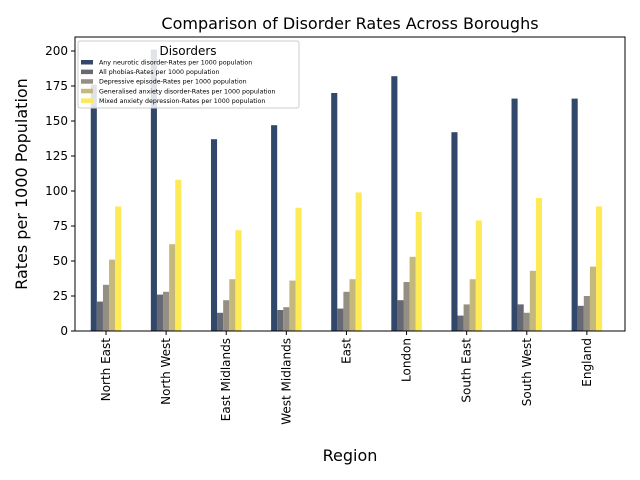 Image resolution: width=640 pixels, height=480 pixels. Describe the element at coordinates (56, 86) in the screenshot. I see `y-tick-label: 175` at that location.